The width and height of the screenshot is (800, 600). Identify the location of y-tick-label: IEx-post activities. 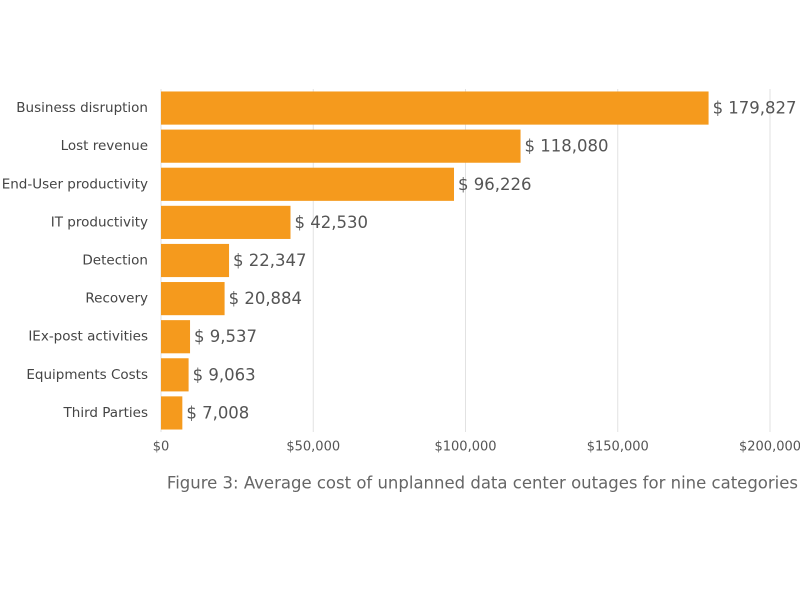
(88, 337).